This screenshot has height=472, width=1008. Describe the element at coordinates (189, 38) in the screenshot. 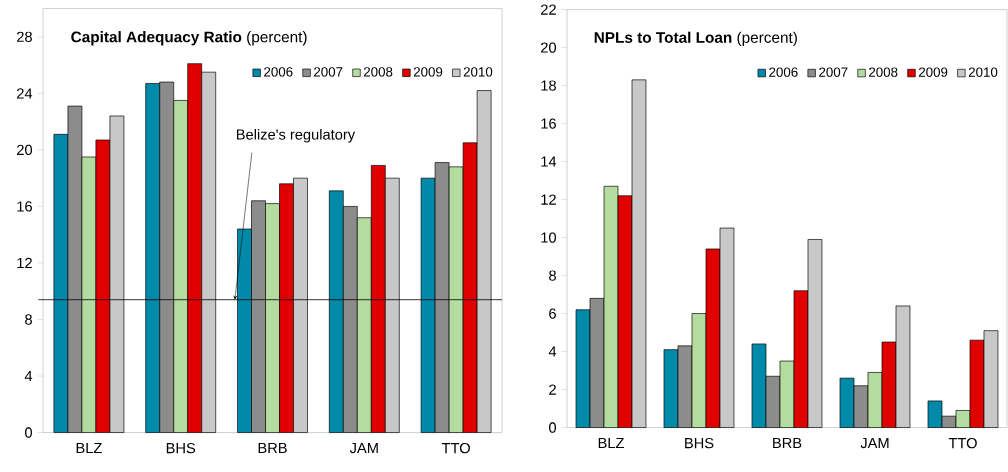

I see `text: Capital Adequacy Ratio (percent)` at that location.